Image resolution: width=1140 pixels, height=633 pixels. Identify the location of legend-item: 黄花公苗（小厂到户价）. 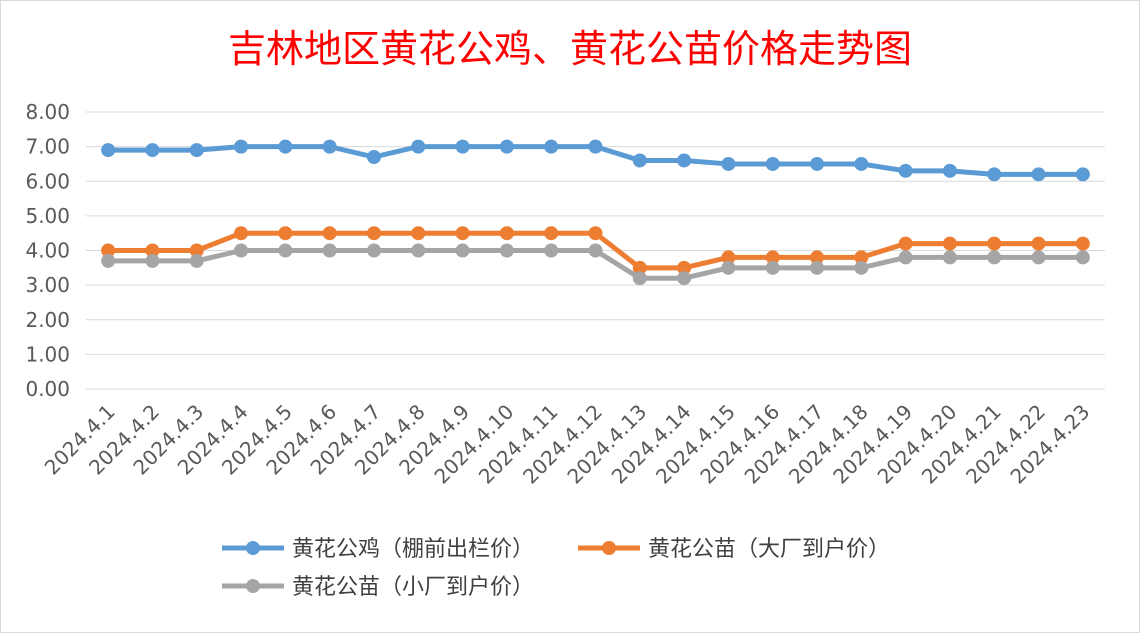
(378, 587).